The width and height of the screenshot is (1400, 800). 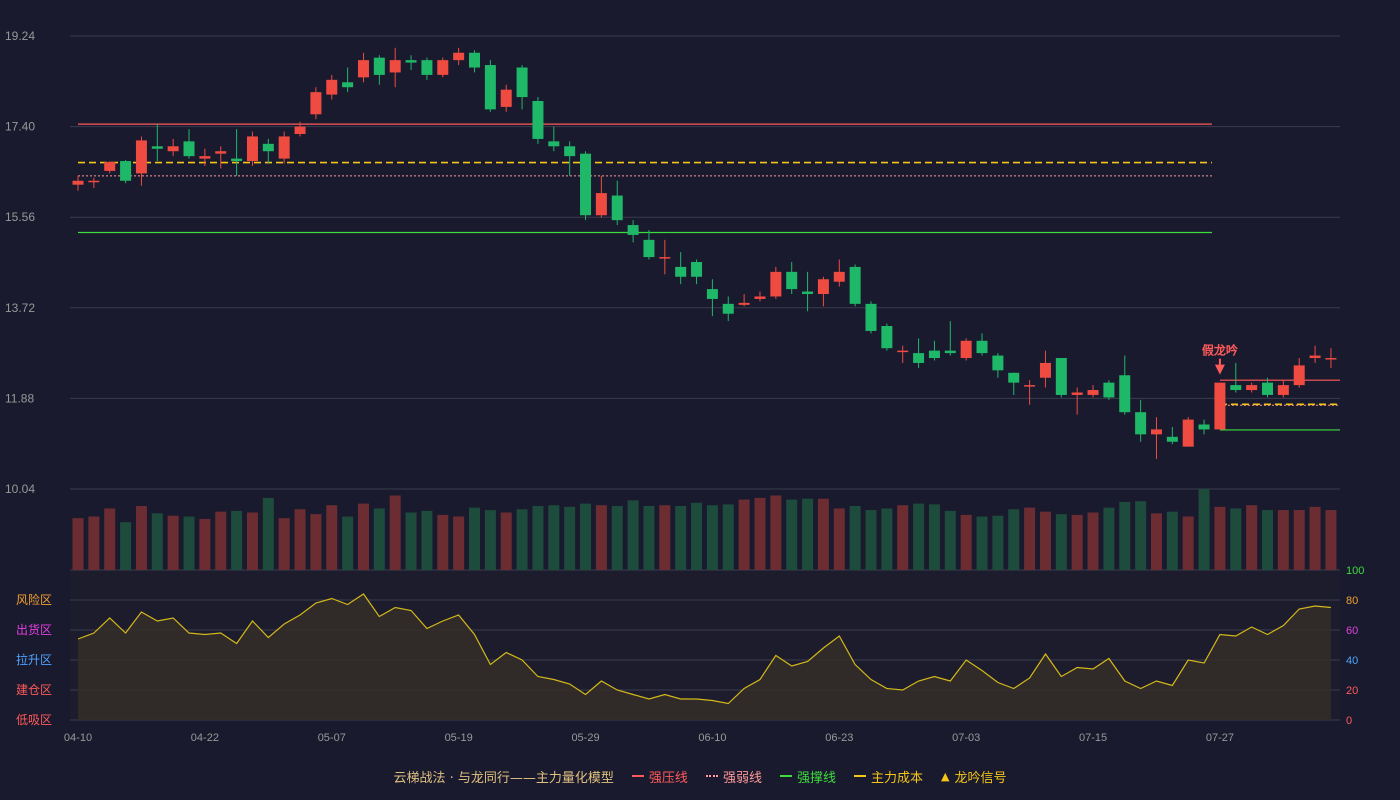 What do you see at coordinates (1352, 631) in the screenshot?
I see `indicator-tick-label: 60` at bounding box center [1352, 631].